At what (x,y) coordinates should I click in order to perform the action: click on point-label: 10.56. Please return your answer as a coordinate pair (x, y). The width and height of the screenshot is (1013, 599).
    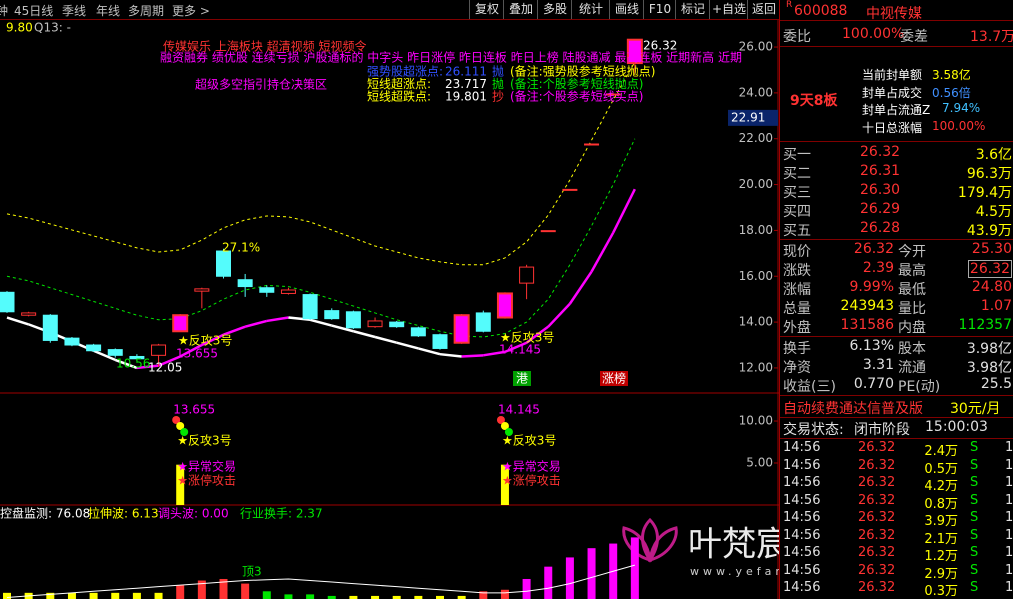
    Looking at the image, I should click on (133, 364).